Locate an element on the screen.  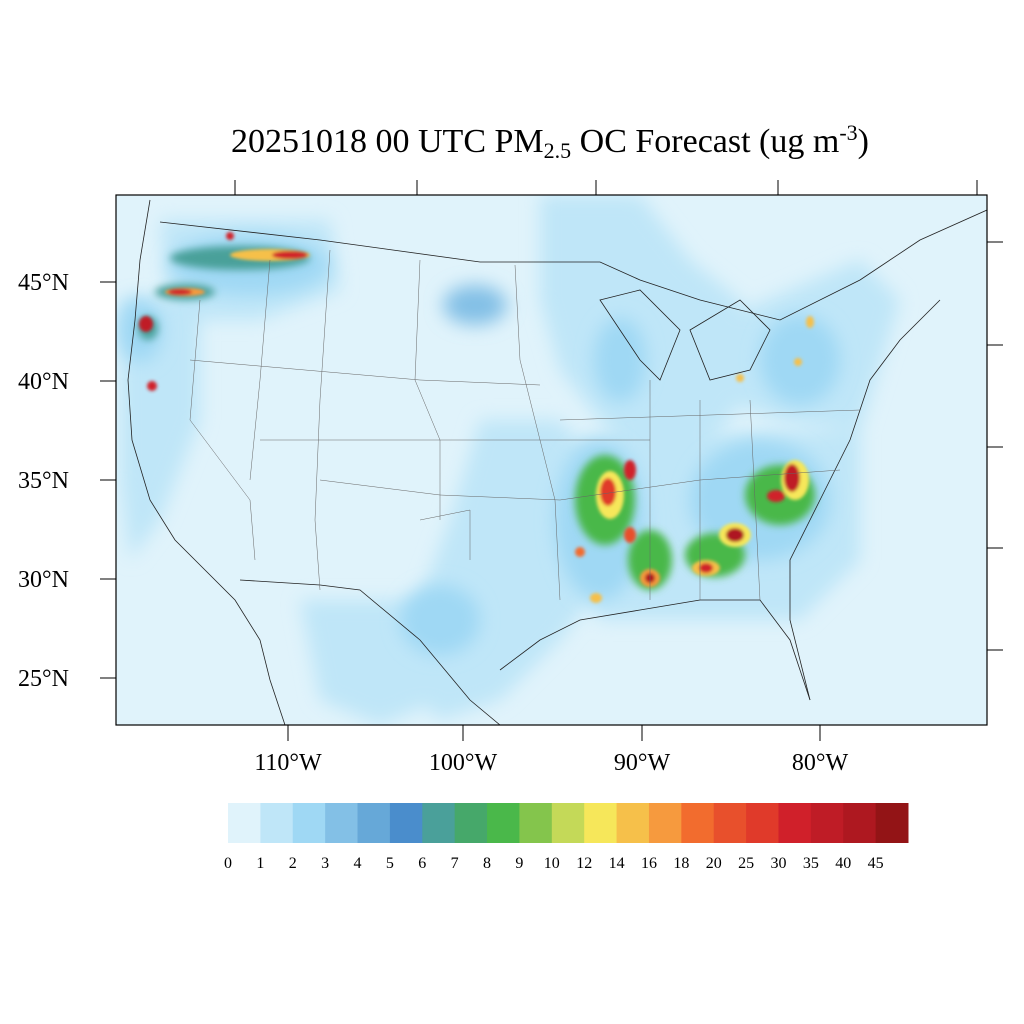
colorbar-label: 7 is located at coordinates (455, 863).